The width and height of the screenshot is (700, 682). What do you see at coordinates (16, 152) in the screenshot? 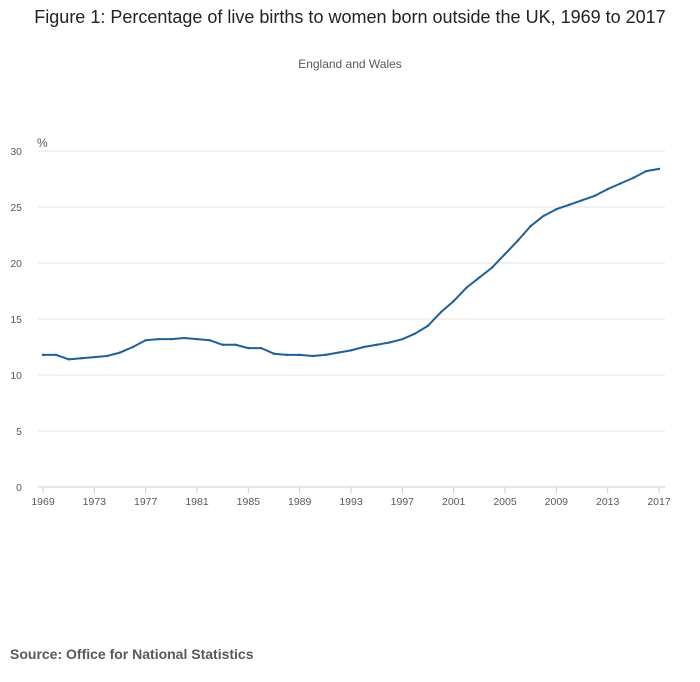
I see `y-tick-label: 30` at bounding box center [16, 152].